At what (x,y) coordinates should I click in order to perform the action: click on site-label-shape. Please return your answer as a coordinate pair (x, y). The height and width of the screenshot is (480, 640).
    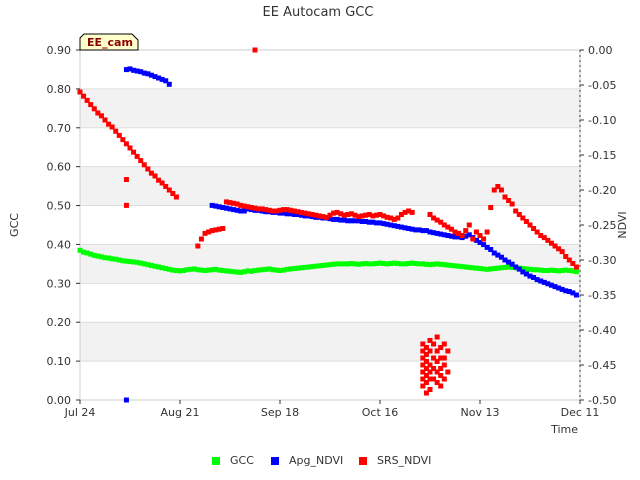
    Looking at the image, I should click on (109, 42).